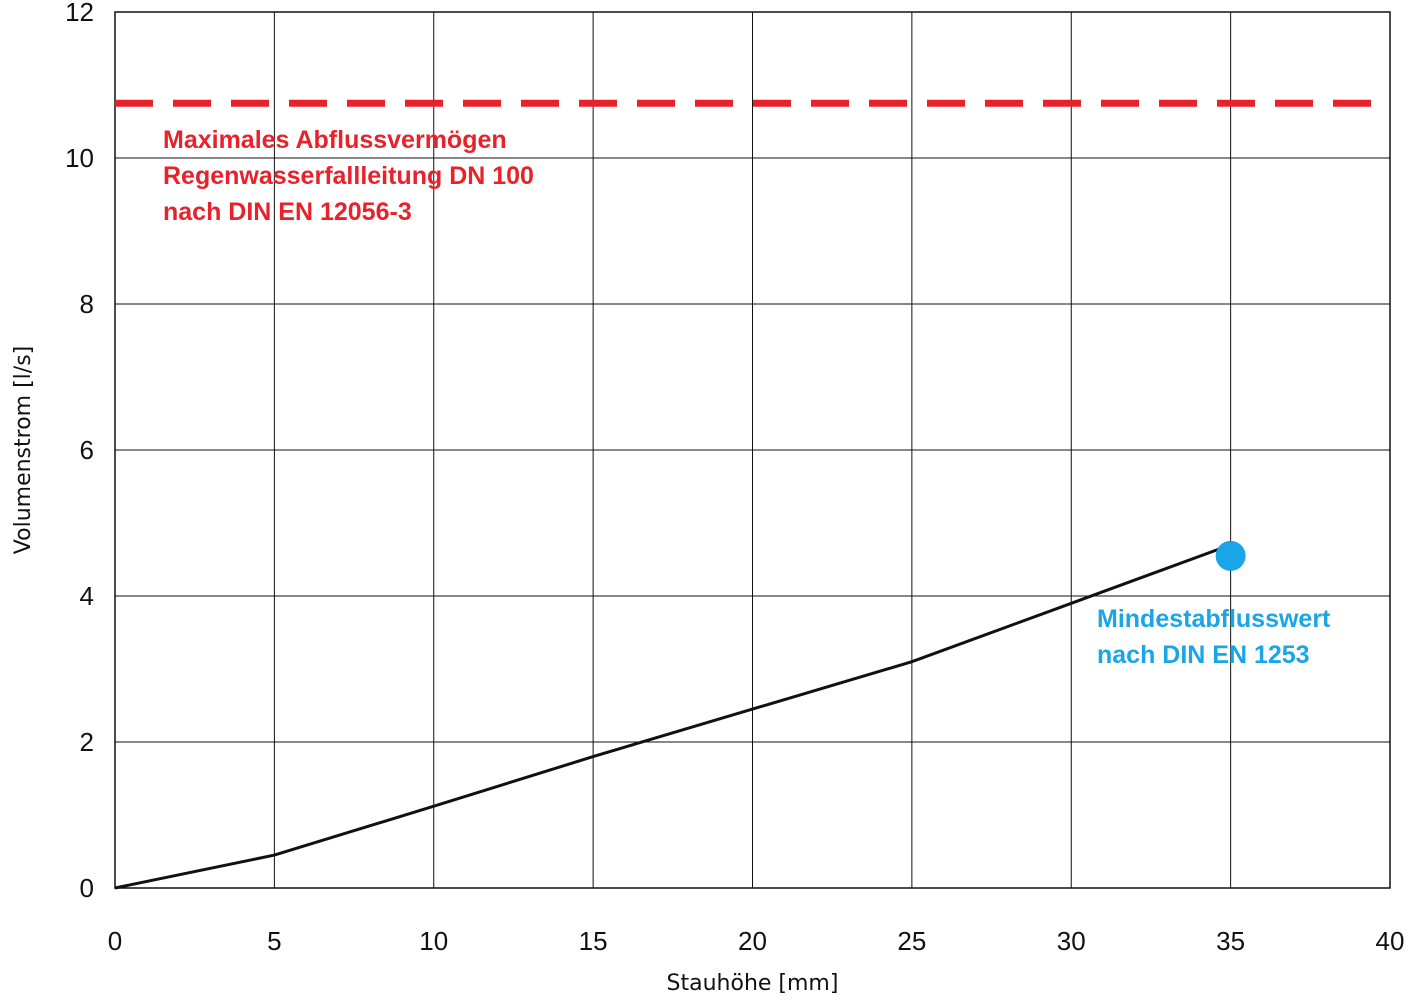 Image resolution: width=1425 pixels, height=1006 pixels. I want to click on x-tick-label: 30, so click(1071, 941).